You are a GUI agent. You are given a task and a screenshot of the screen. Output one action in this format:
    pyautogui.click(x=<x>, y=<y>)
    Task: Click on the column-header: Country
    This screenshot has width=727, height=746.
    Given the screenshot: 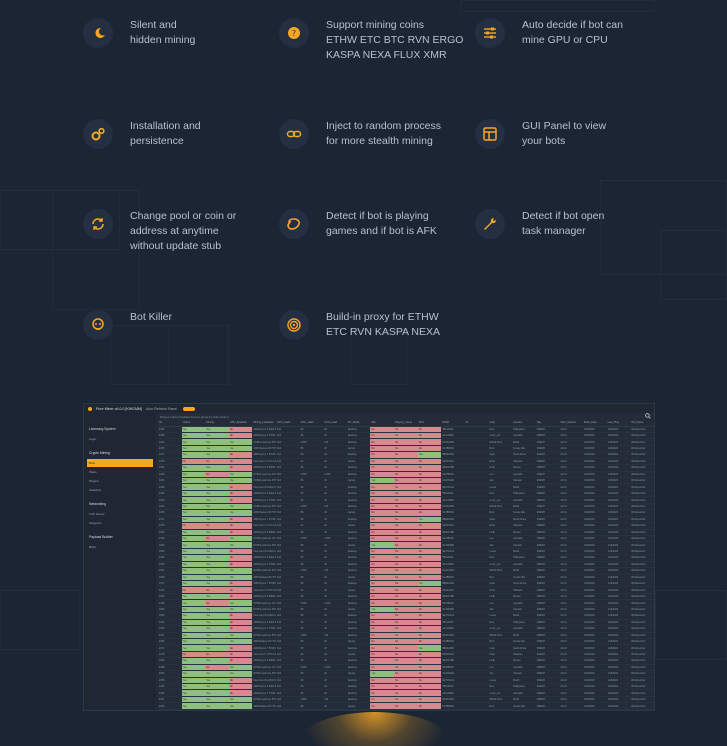 What is the action you would take?
    pyautogui.click(x=524, y=423)
    